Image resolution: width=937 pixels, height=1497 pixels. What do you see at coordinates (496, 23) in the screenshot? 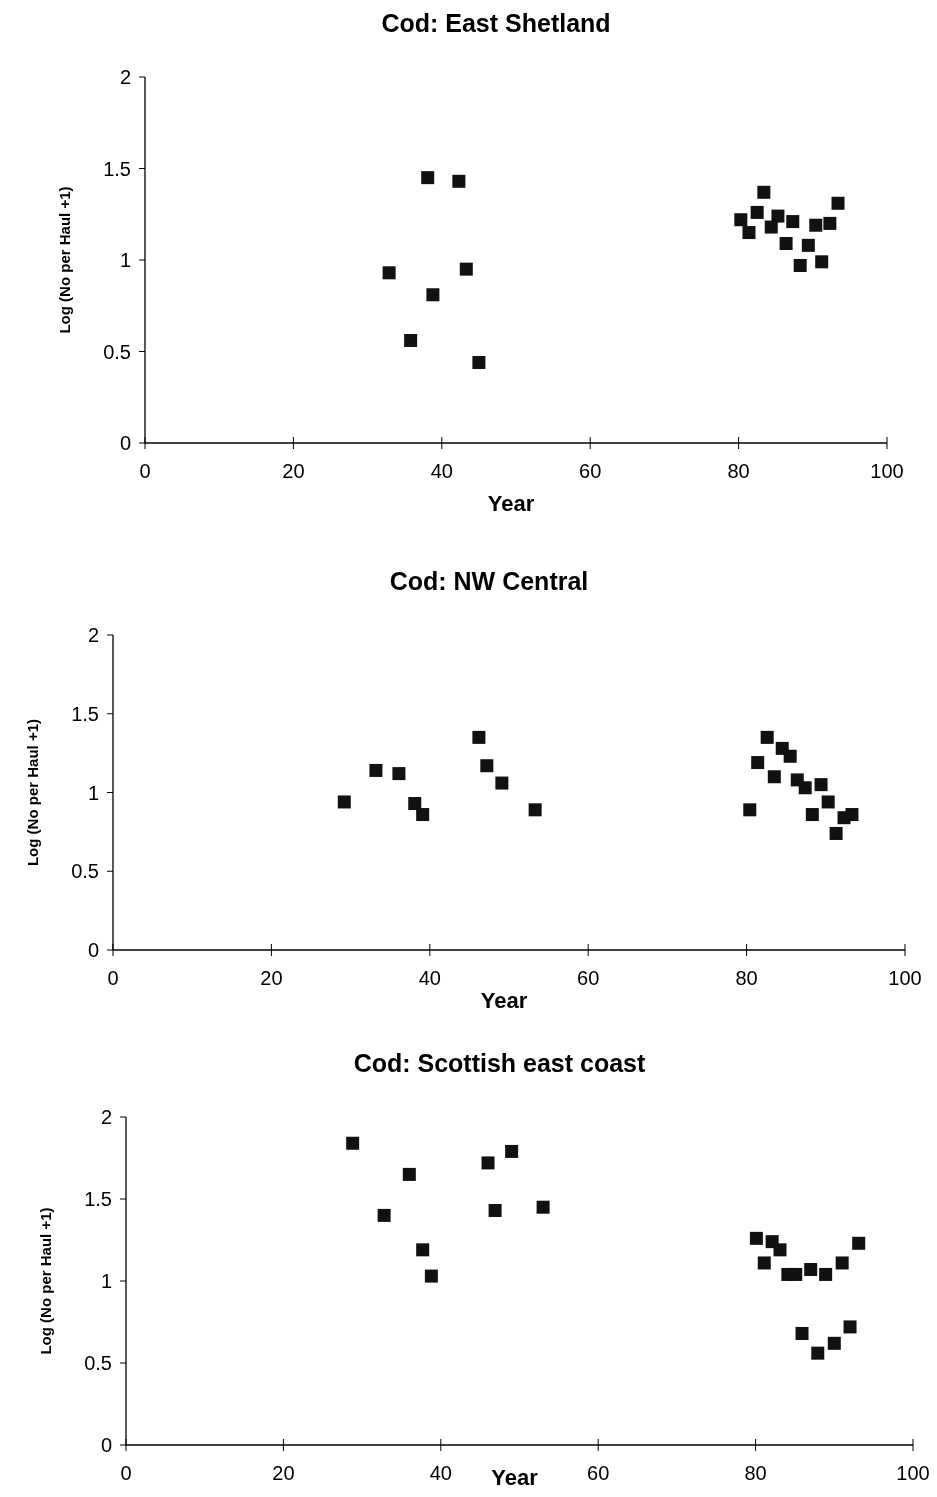
I see `chart-title: Cod: East Shetland` at bounding box center [496, 23].